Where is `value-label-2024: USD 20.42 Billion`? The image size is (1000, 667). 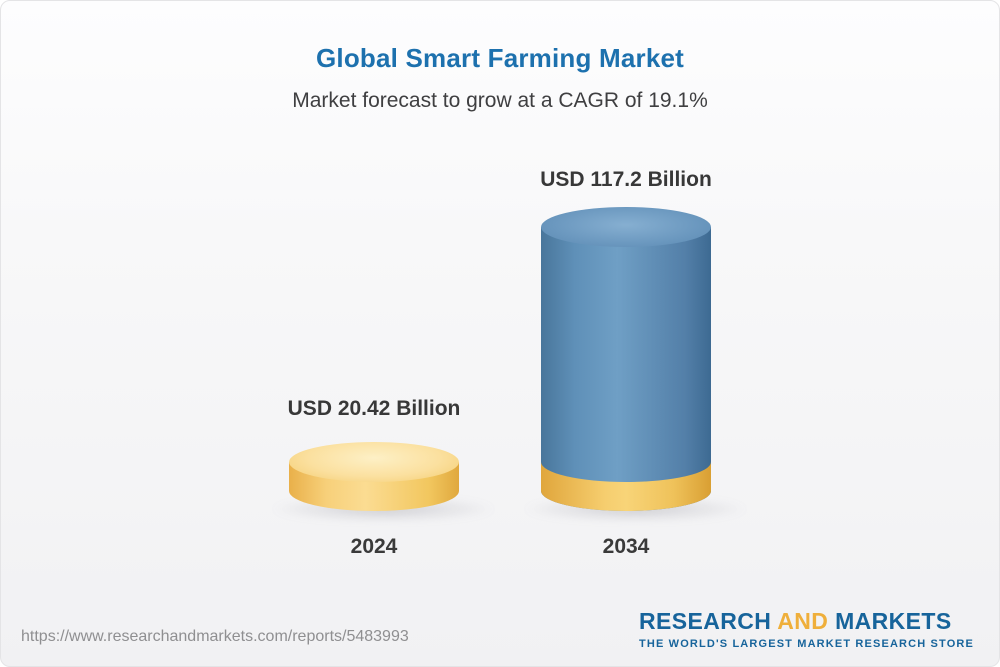 value-label-2024: USD 20.42 Billion is located at coordinates (374, 408).